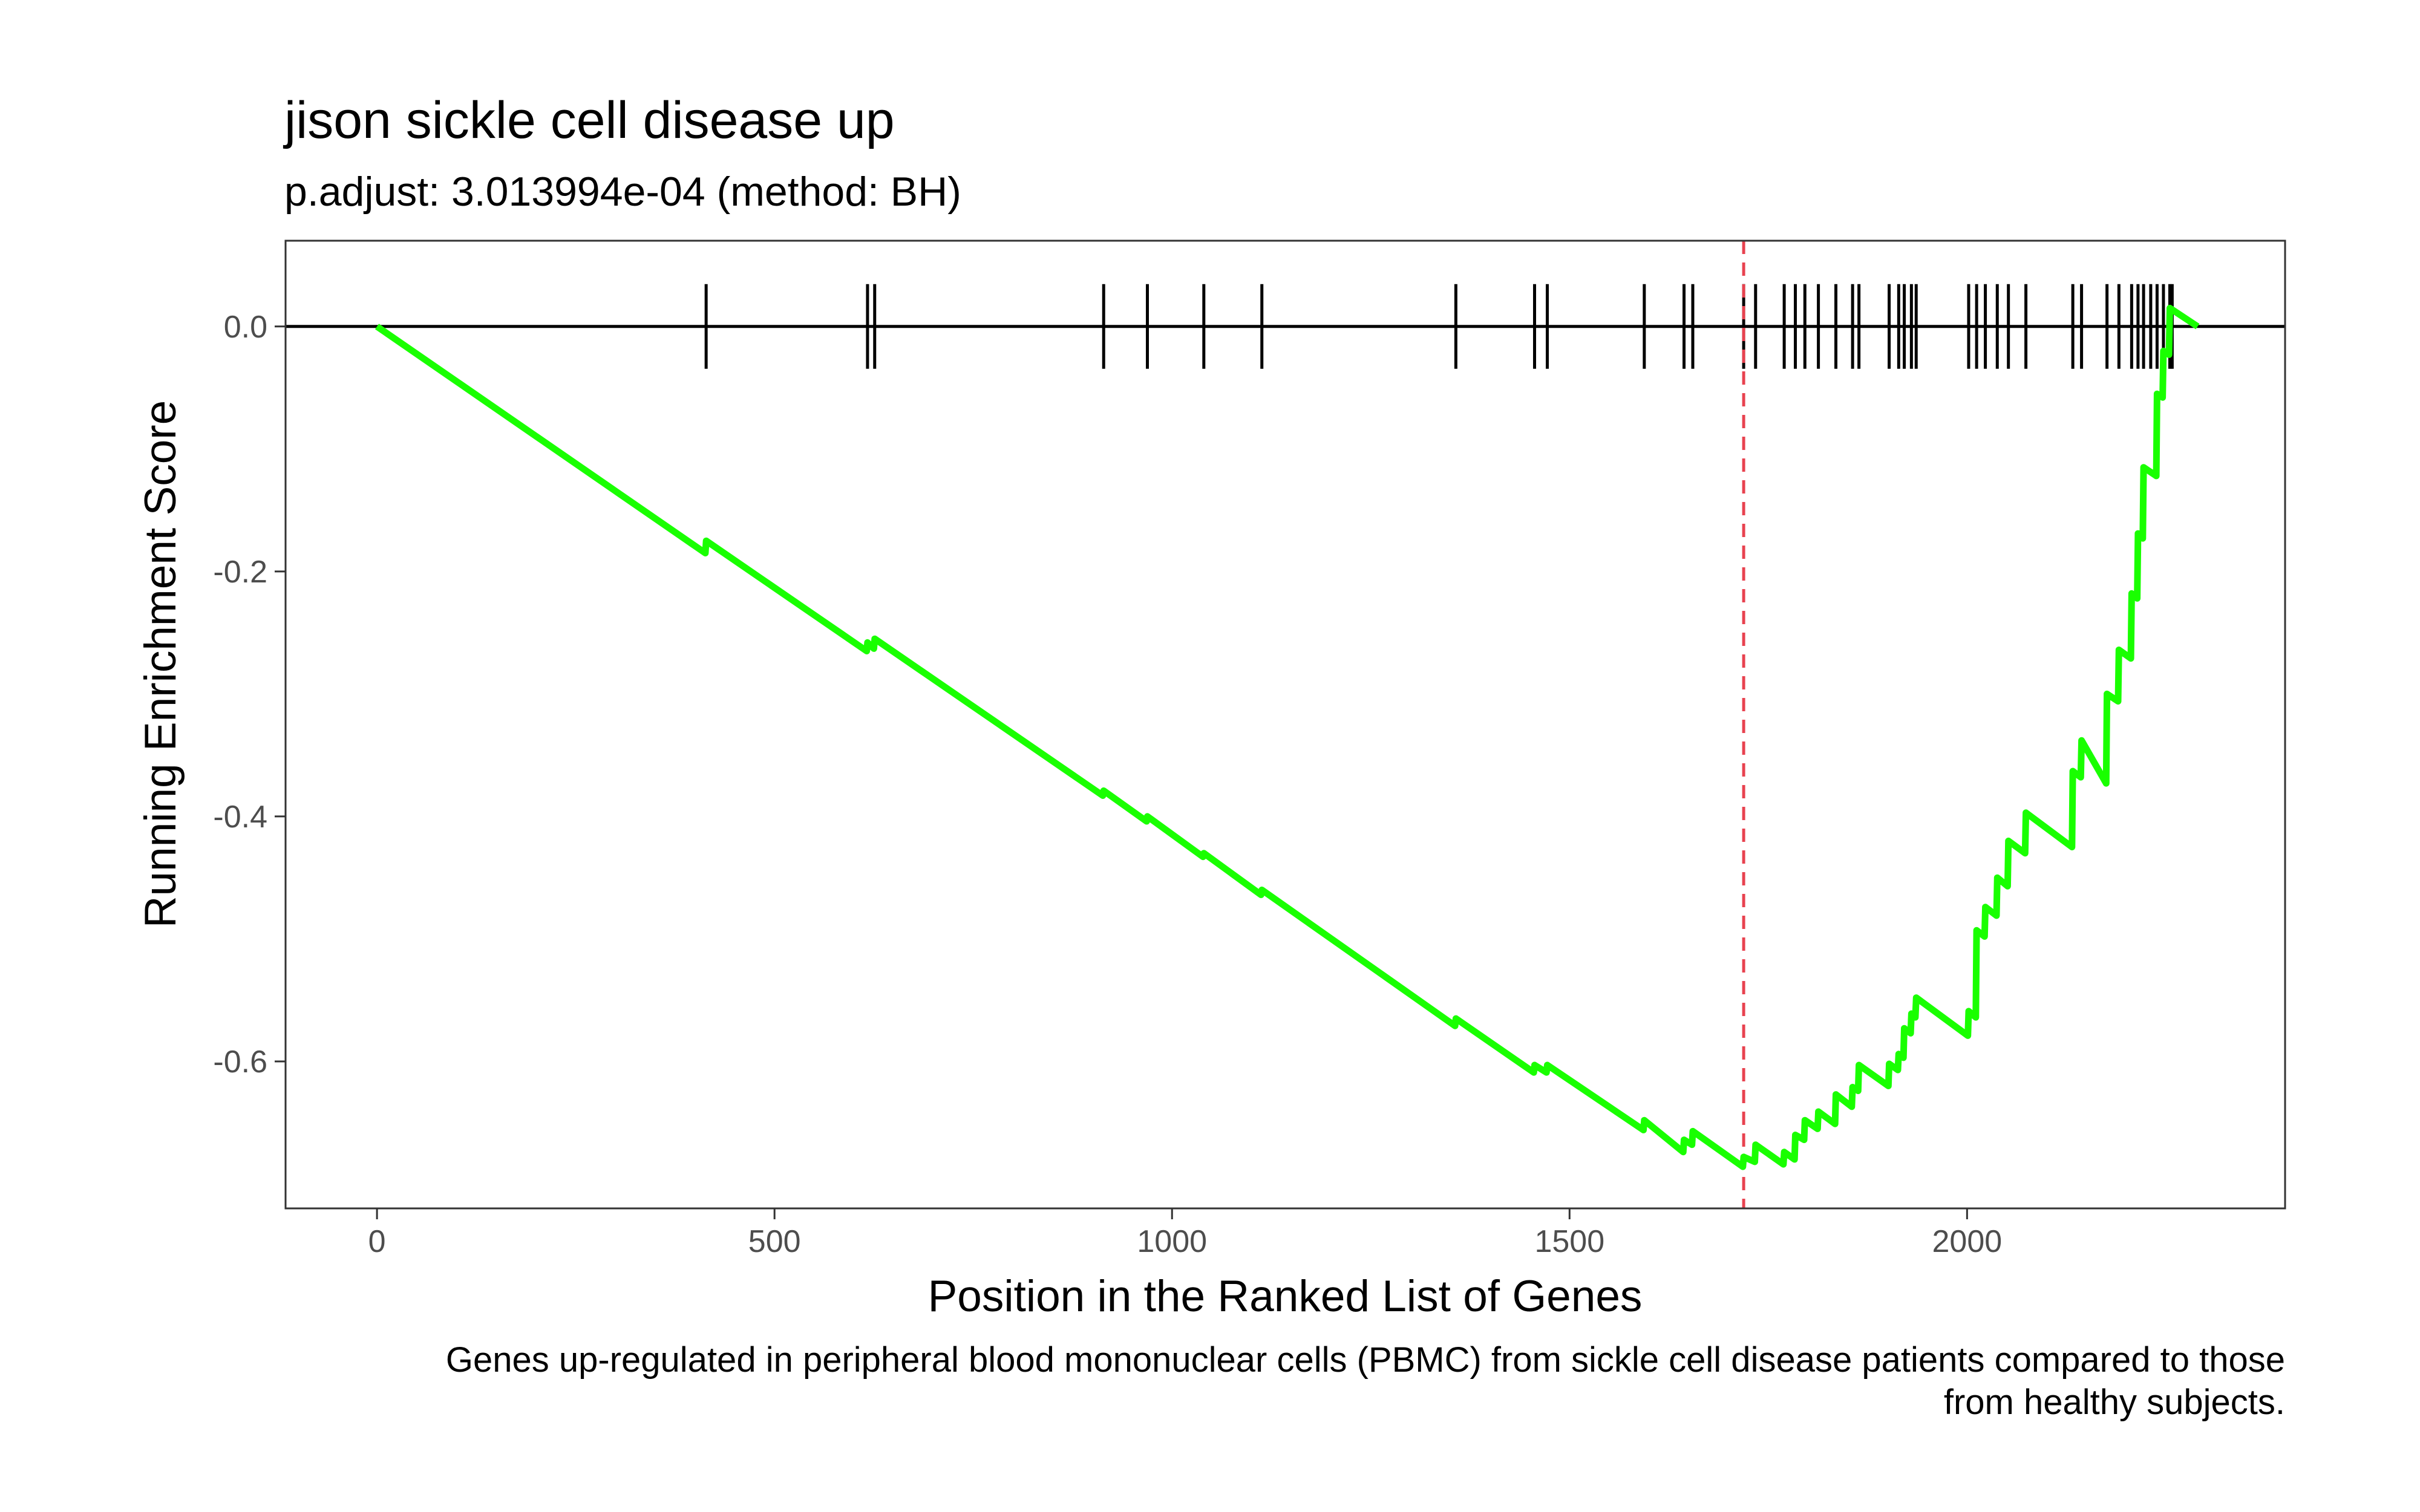 Image resolution: width=2420 pixels, height=1512 pixels. I want to click on y-tick-label: -0.2, so click(240, 572).